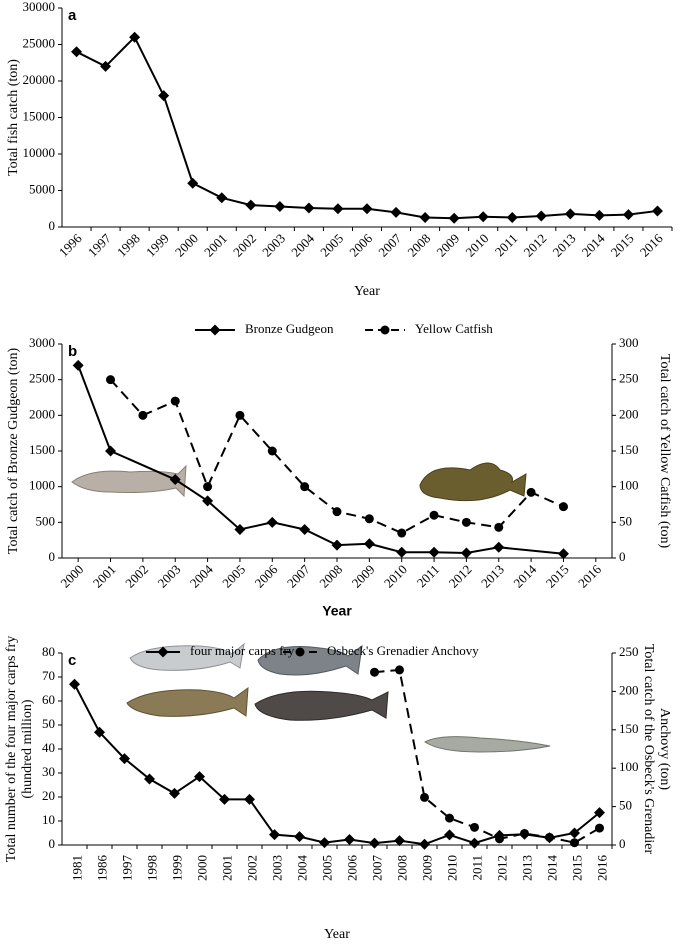 The height and width of the screenshot is (944, 680). Describe the element at coordinates (70, 244) in the screenshot. I see `x-tick-label: 1996` at that location.